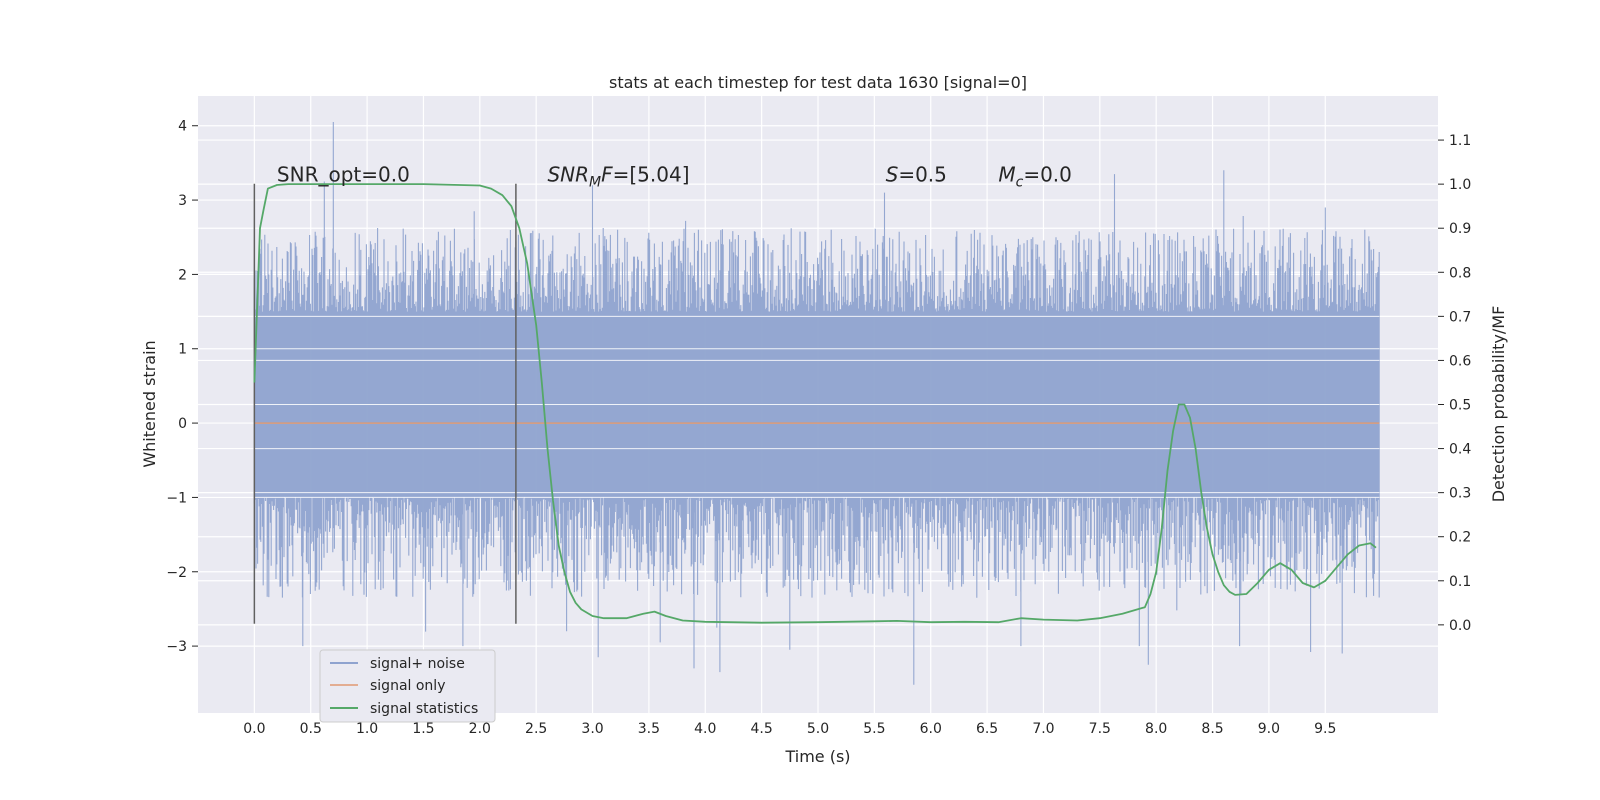 The width and height of the screenshot is (1600, 800). I want to click on y-tick-label: 0, so click(182, 424).